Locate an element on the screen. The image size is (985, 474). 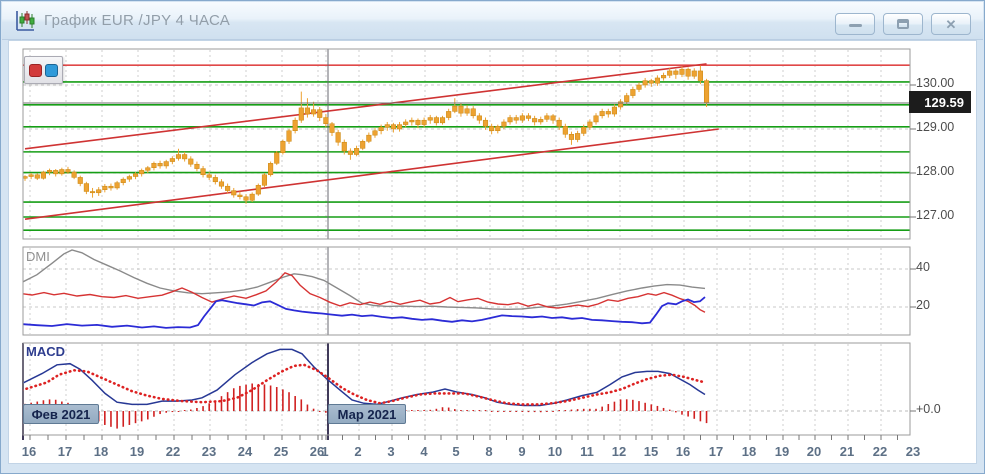
chart-toolbar is located at coordinates (43, 70).